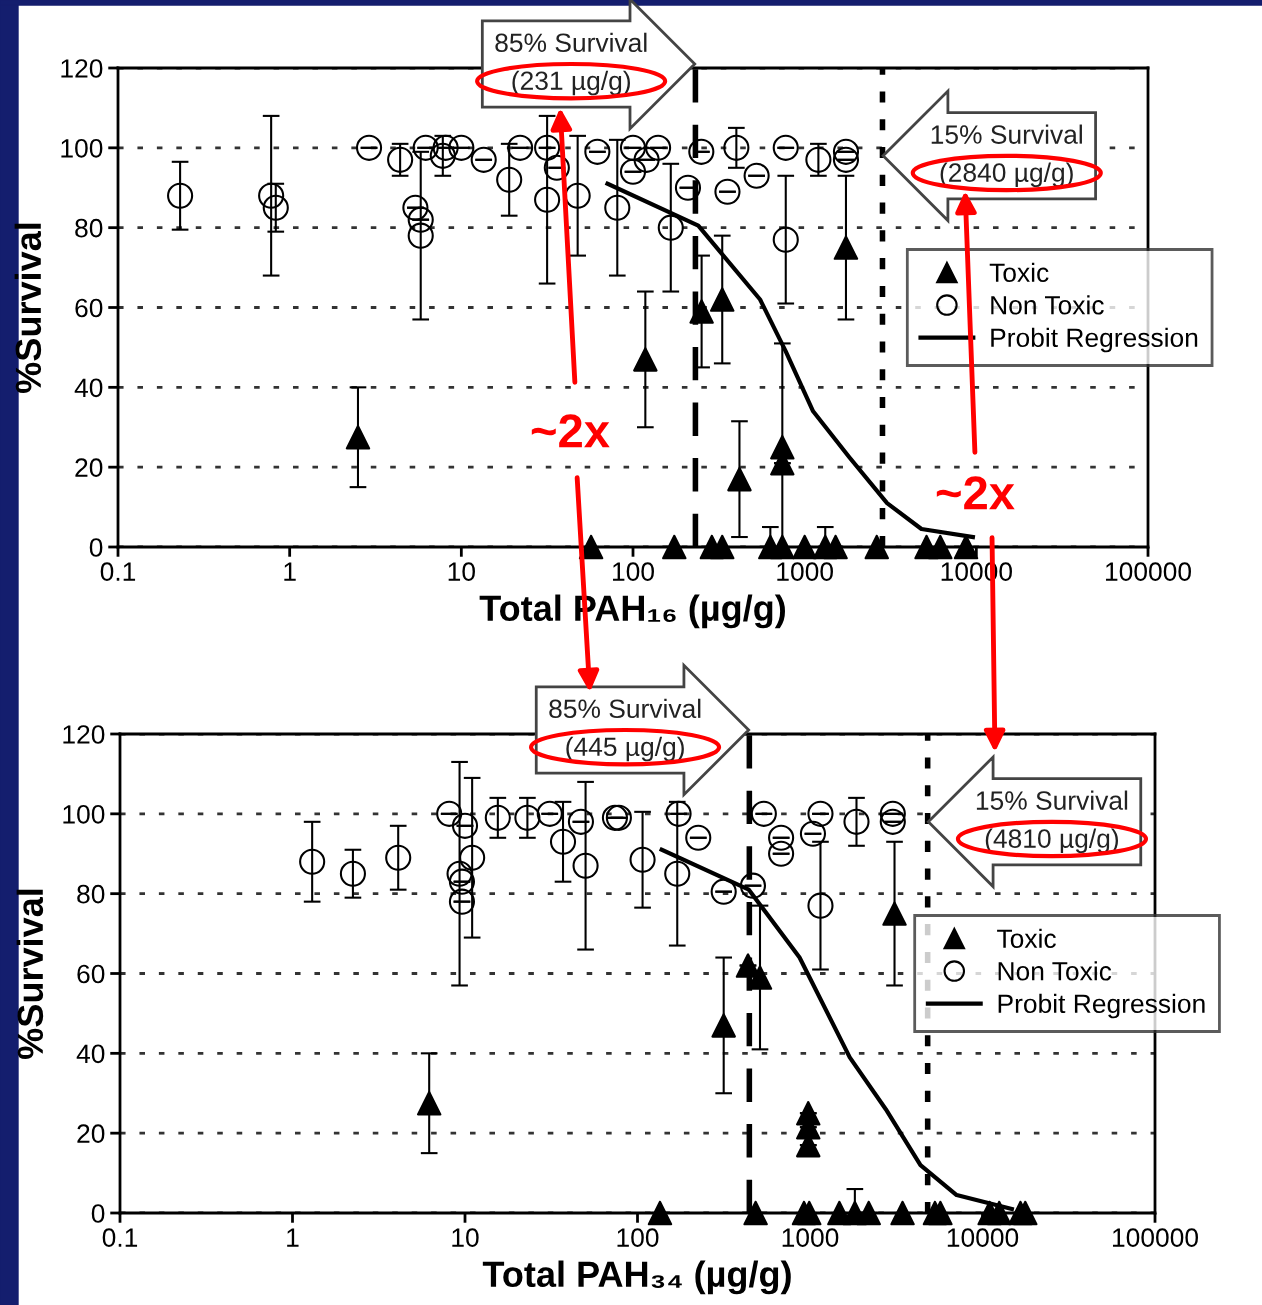 The image size is (1262, 1305). What do you see at coordinates (571, 64) in the screenshot?
I see `ref-line-label: 85% Survival (231 µg/g)` at bounding box center [571, 64].